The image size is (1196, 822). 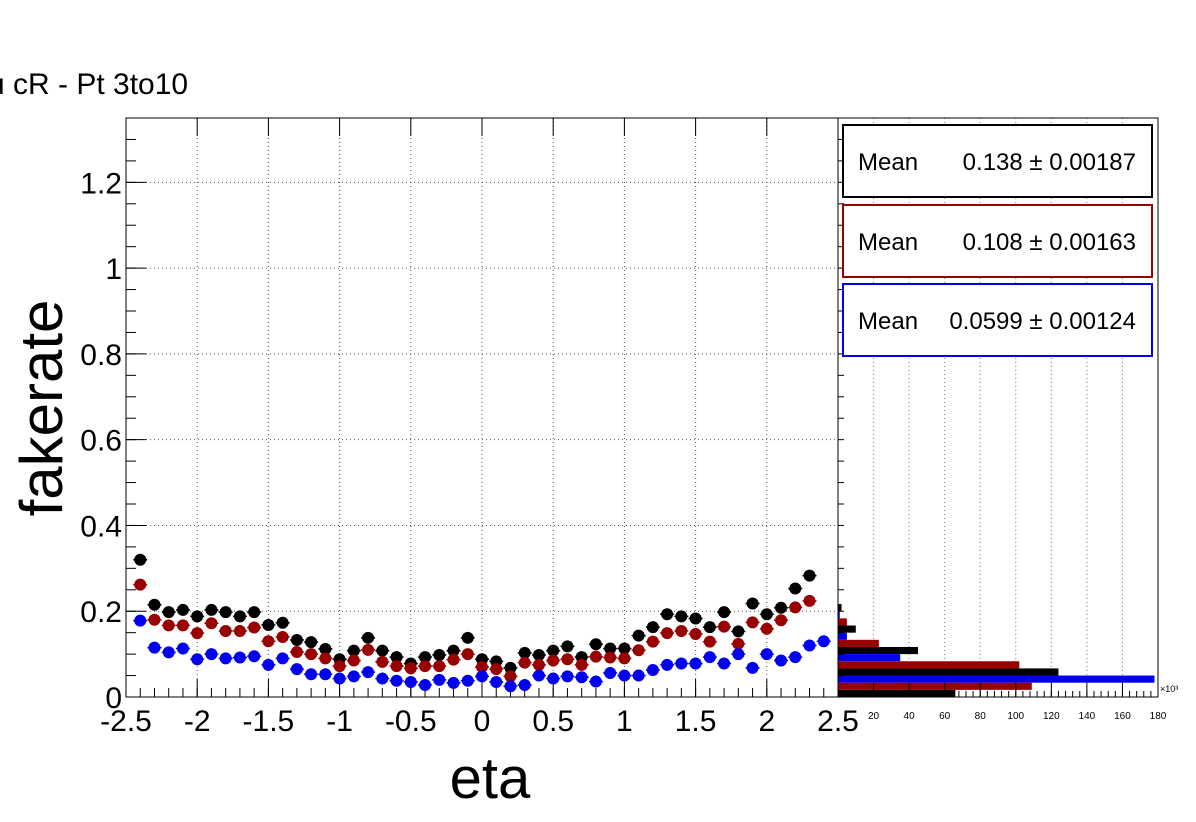 What do you see at coordinates (1158, 716) in the screenshot?
I see `side-x-tick-label: 180` at bounding box center [1158, 716].